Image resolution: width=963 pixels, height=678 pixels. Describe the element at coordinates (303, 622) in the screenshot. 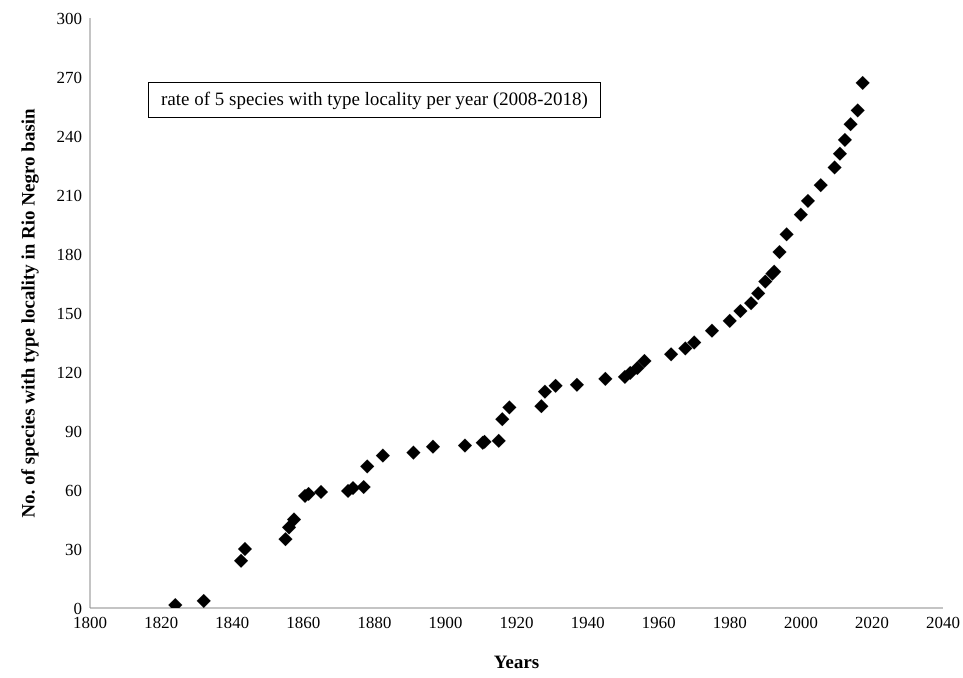

I see `x-tick-label: 1860` at that location.